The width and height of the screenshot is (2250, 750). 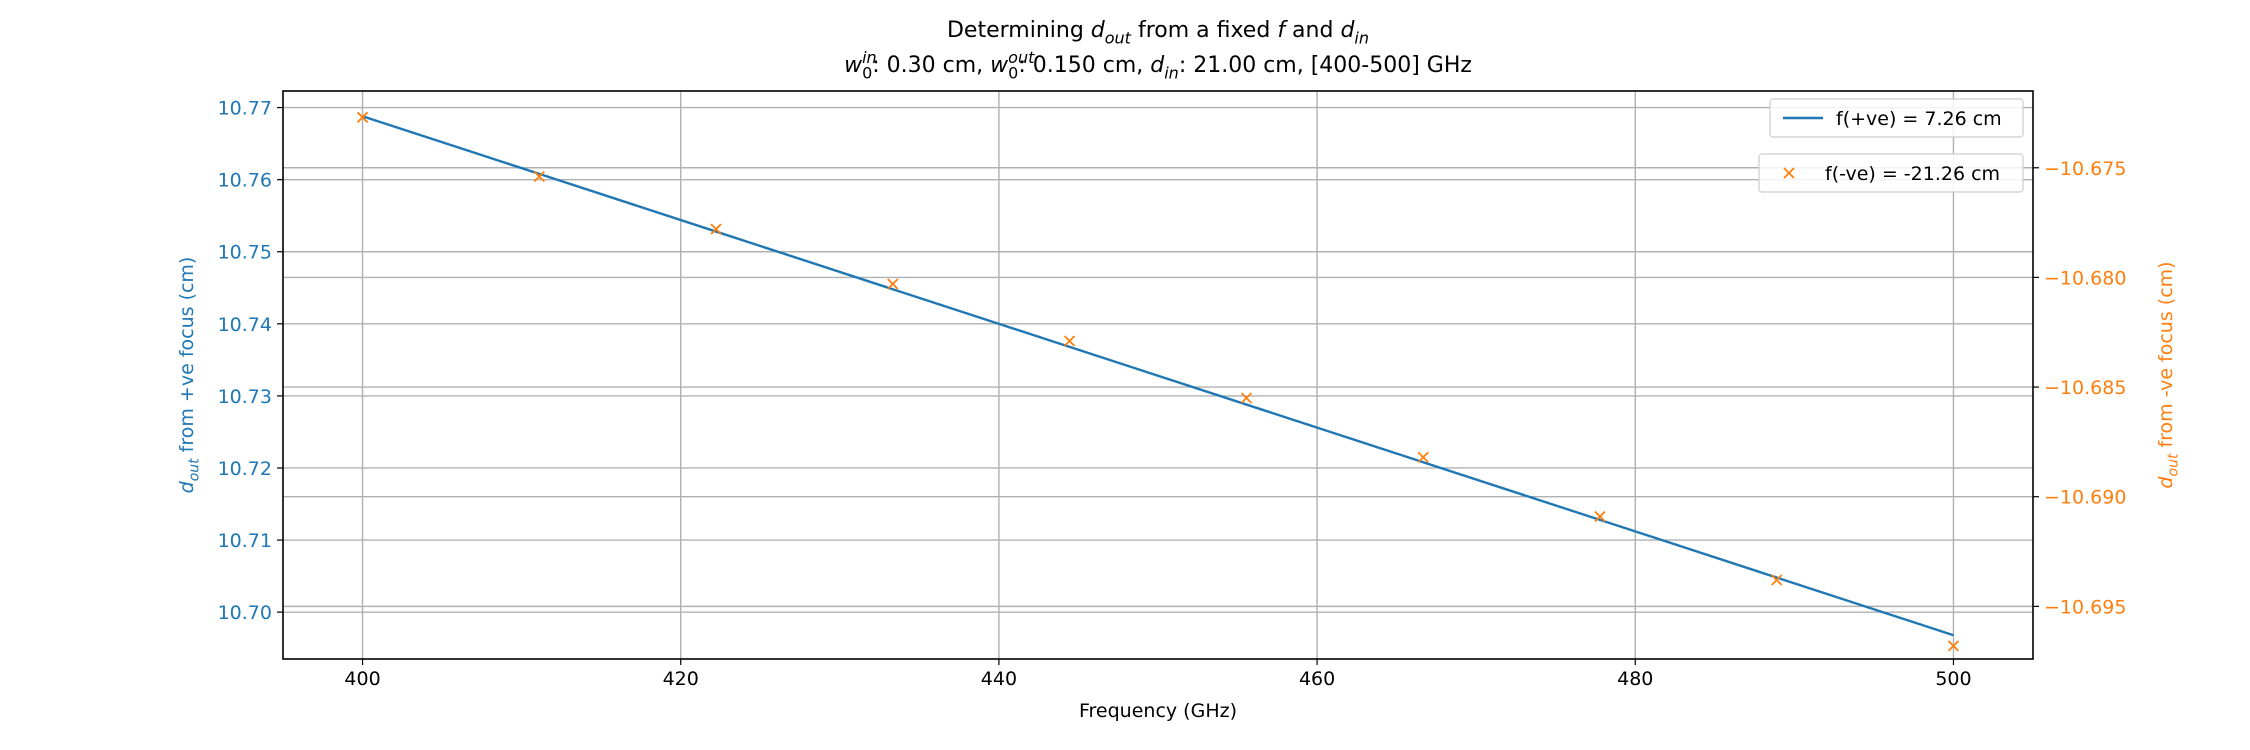 What do you see at coordinates (1158, 711) in the screenshot?
I see `x-axis-label: Frequency (GHz)` at bounding box center [1158, 711].